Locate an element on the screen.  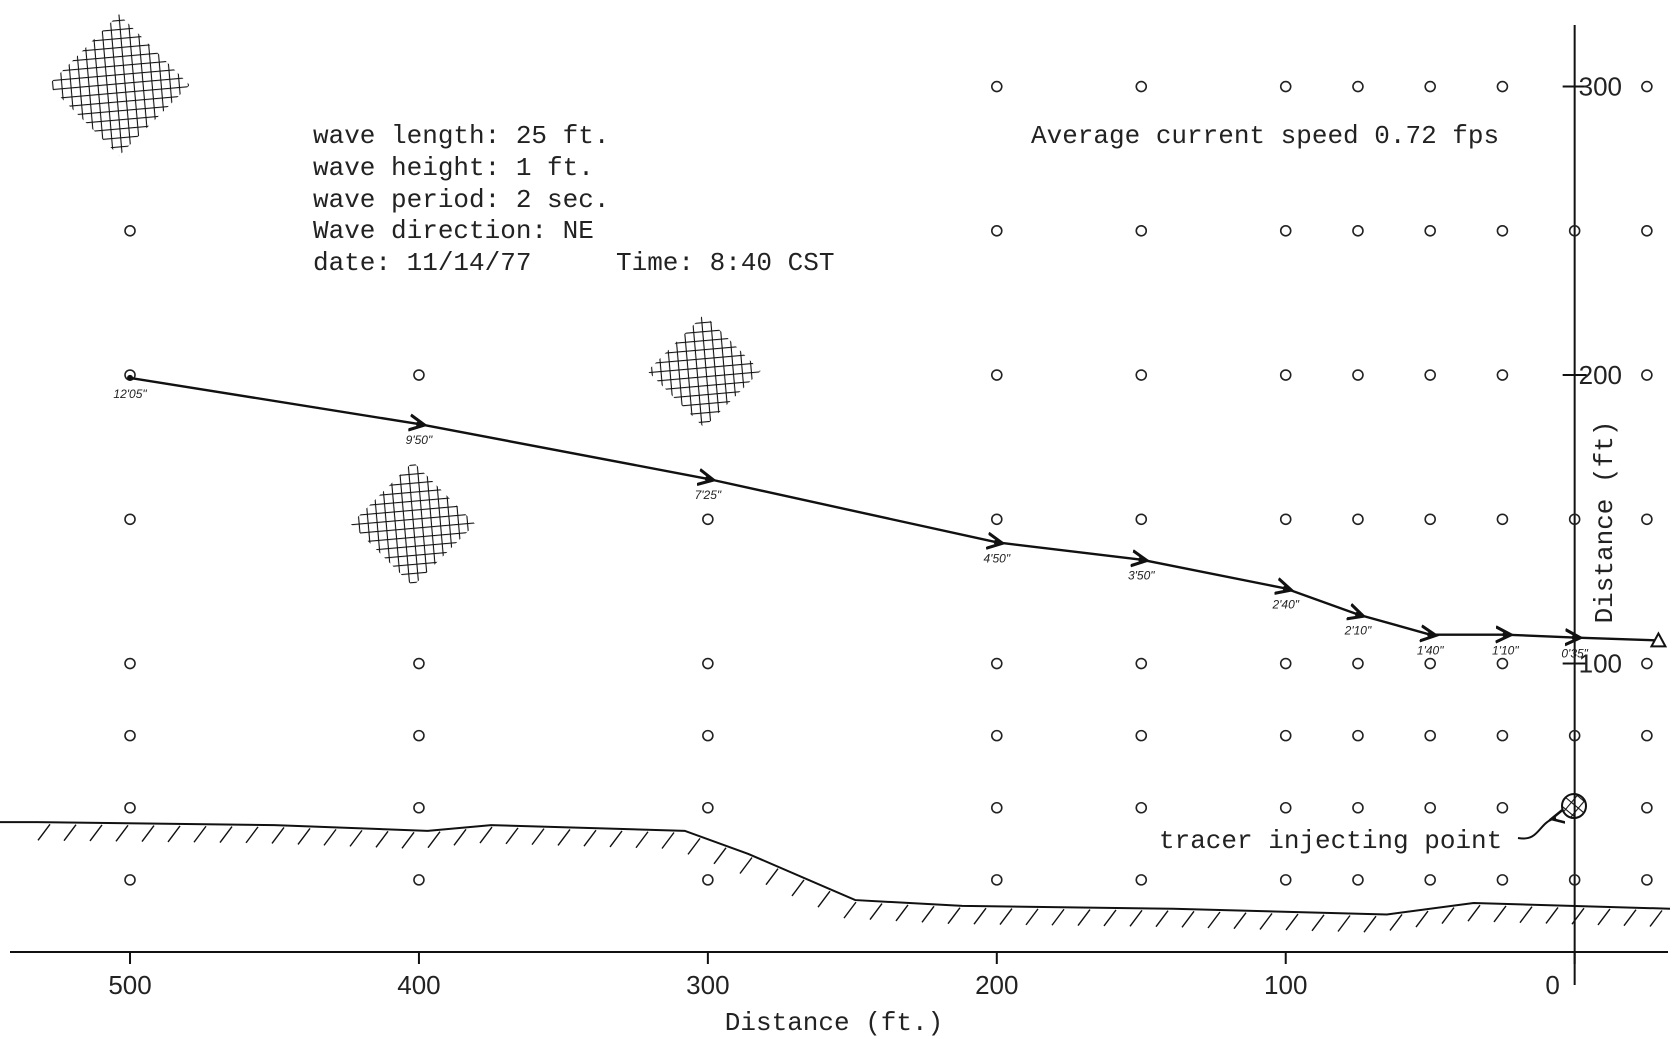
time-label: 3'50" is located at coordinates (1141, 576).